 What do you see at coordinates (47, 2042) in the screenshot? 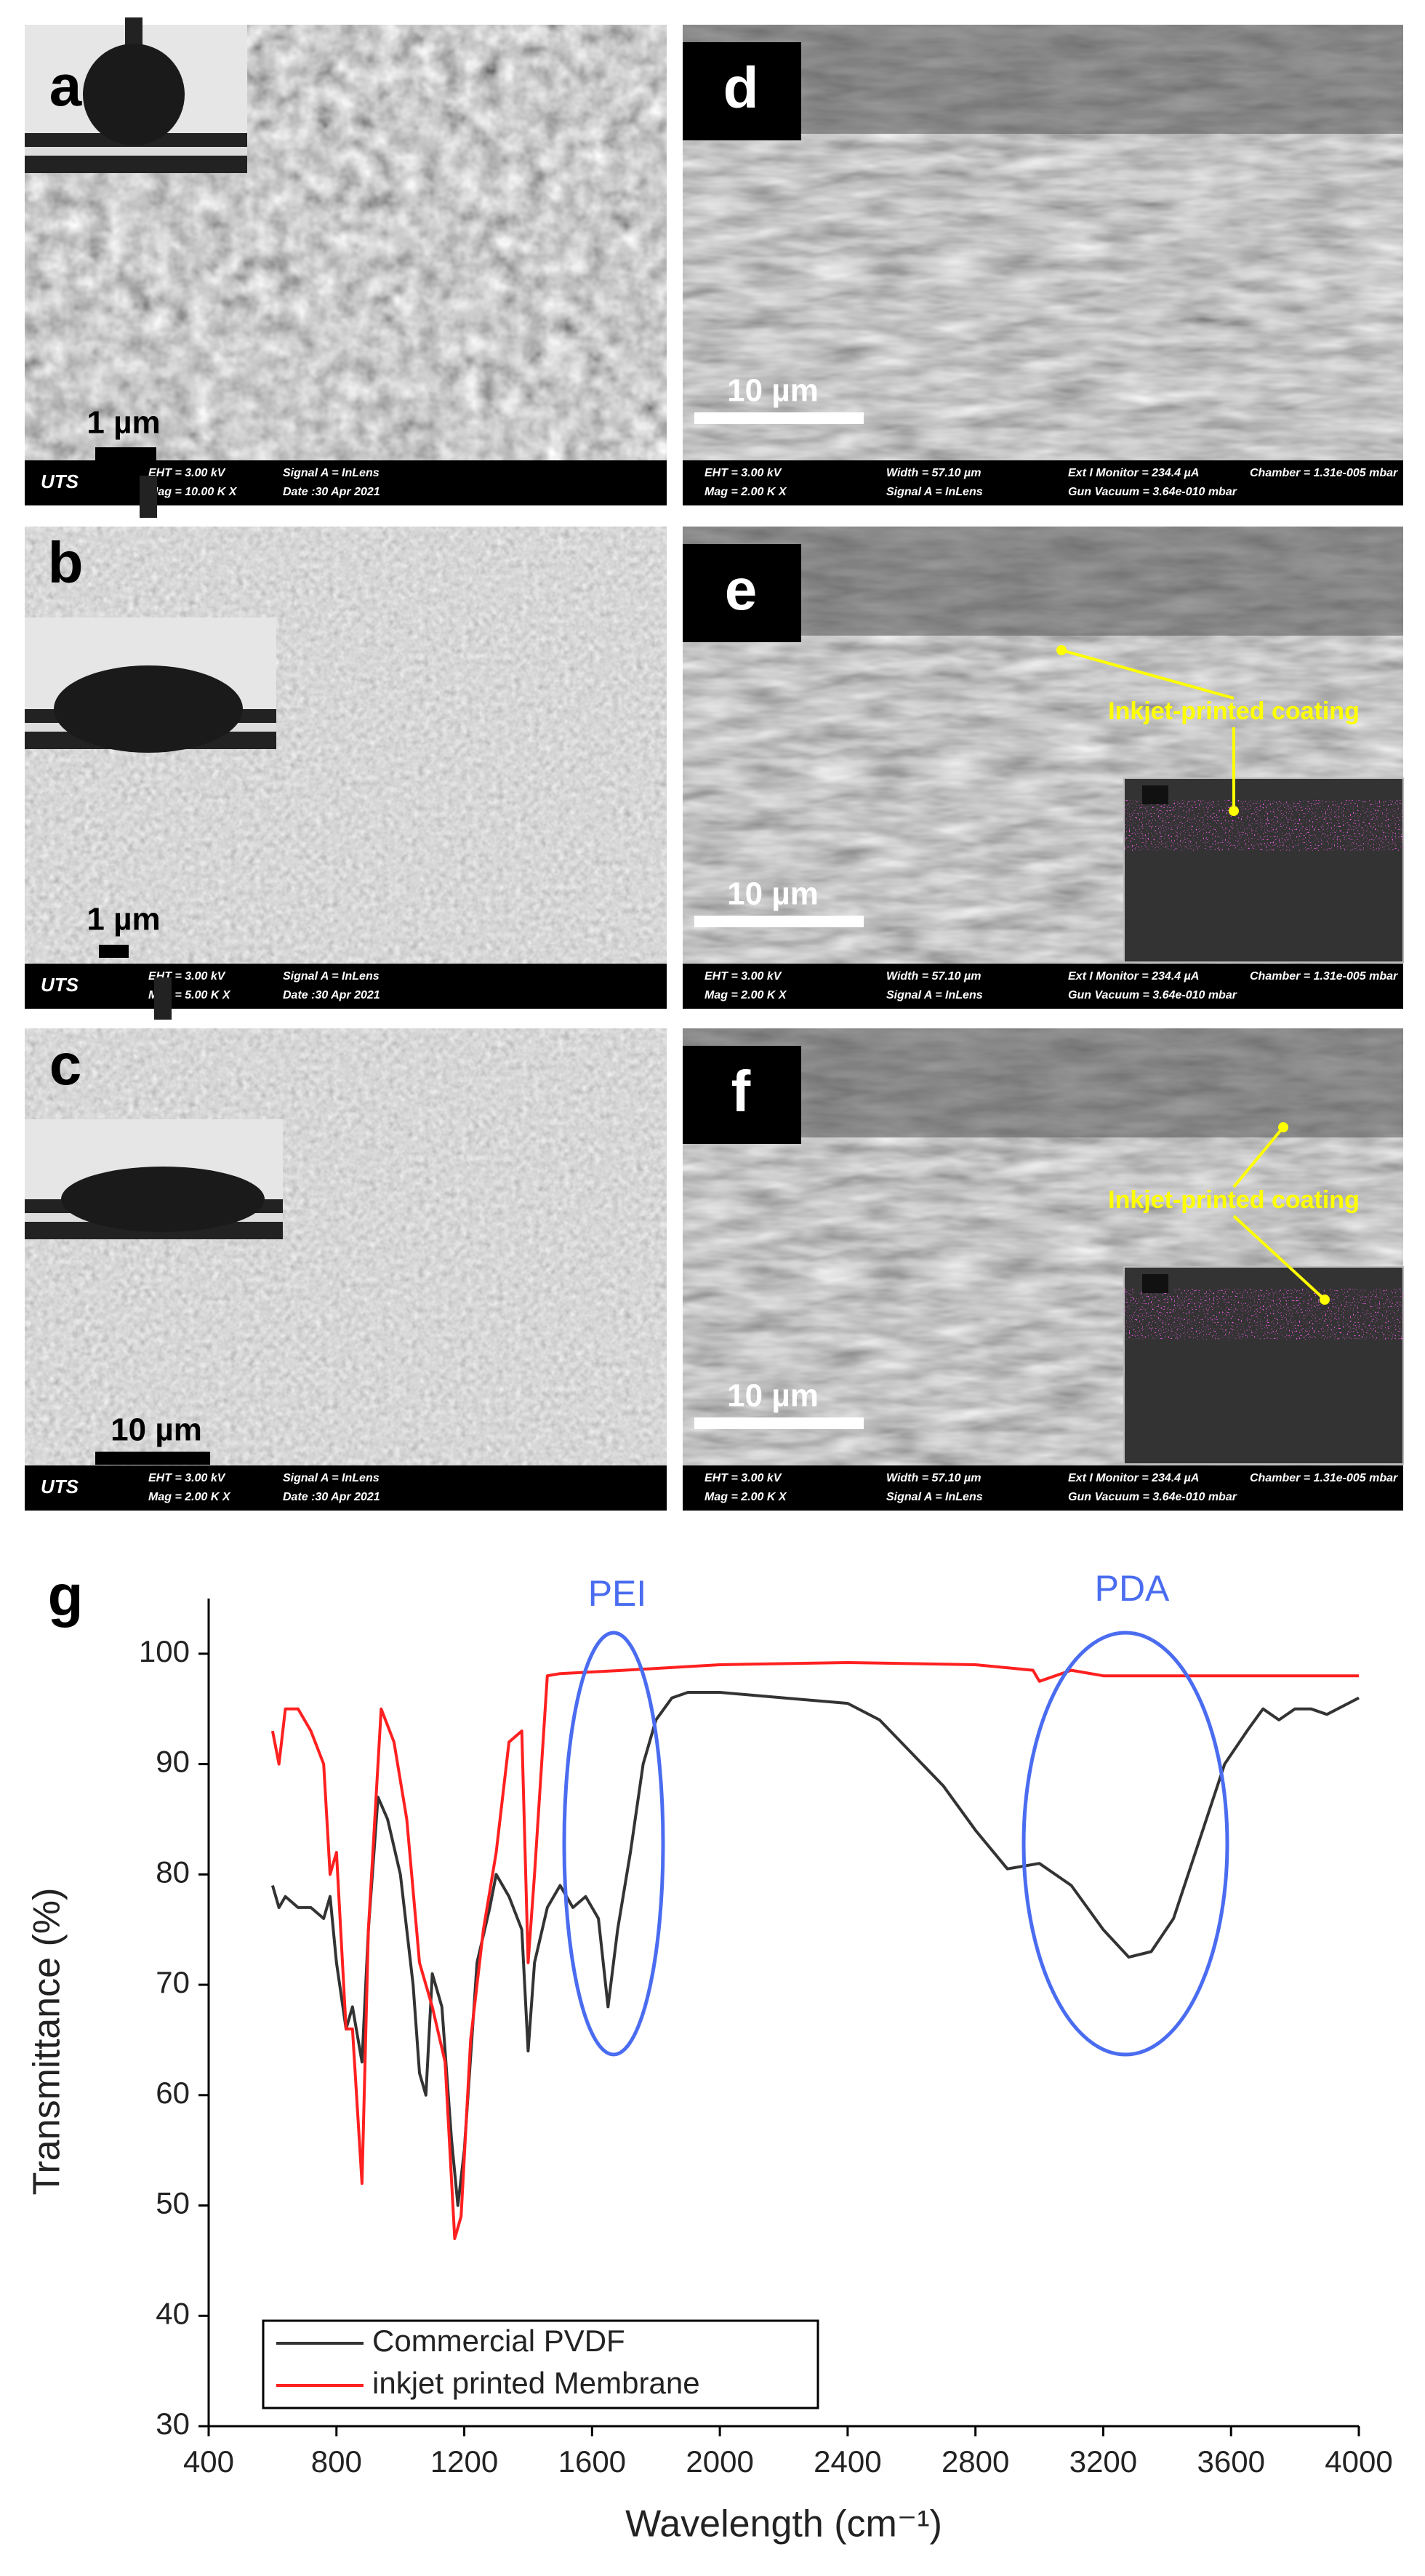
I see `y-axis-label: Transmittance (%)` at bounding box center [47, 2042].